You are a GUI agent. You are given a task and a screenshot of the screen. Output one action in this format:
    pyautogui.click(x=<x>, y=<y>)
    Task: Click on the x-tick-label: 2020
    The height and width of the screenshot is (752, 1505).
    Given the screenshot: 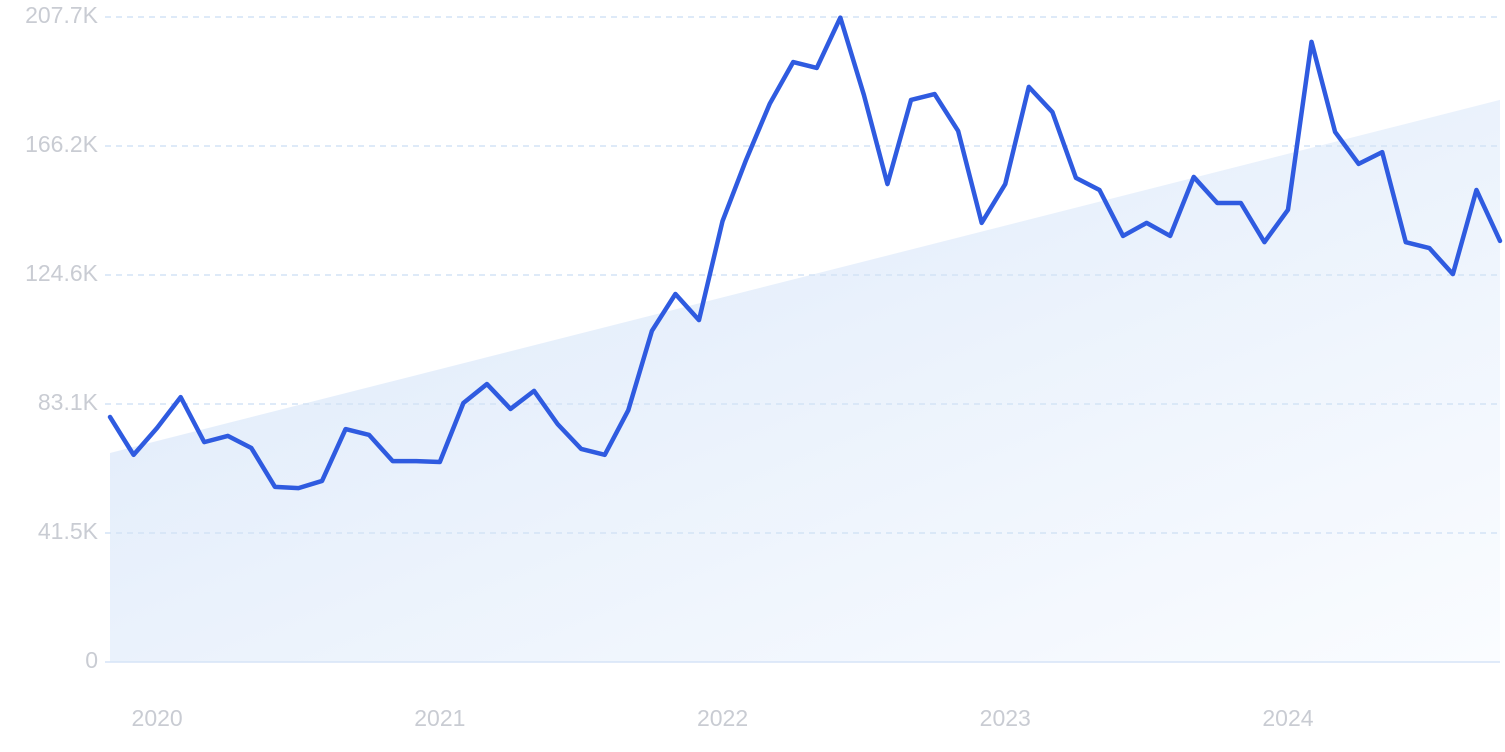 What is the action you would take?
    pyautogui.click(x=157, y=718)
    